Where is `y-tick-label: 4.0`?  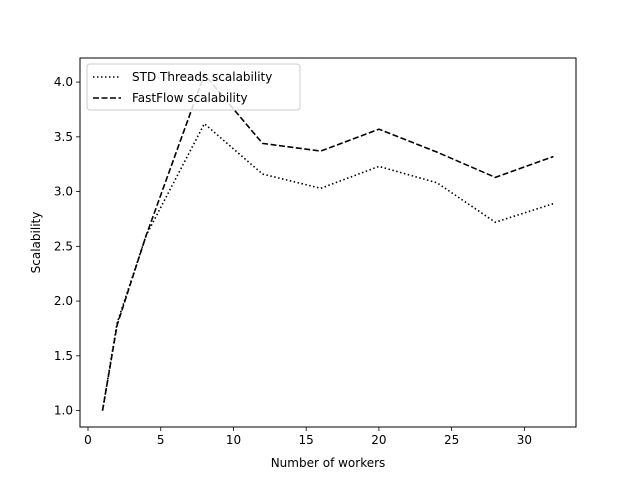
y-tick-label: 4.0 is located at coordinates (63, 82).